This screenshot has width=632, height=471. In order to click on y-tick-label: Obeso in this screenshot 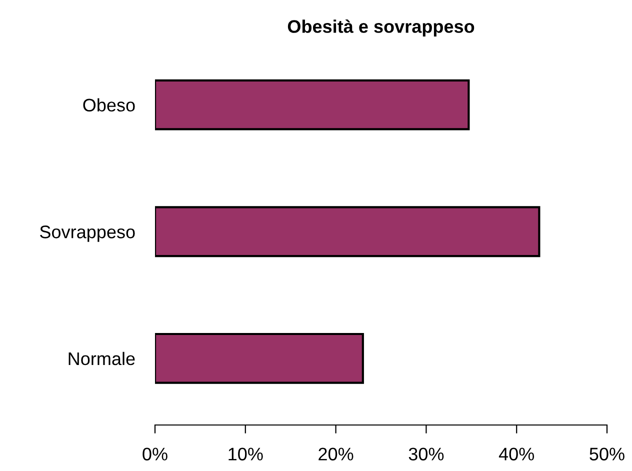, I will do `click(109, 105)`.